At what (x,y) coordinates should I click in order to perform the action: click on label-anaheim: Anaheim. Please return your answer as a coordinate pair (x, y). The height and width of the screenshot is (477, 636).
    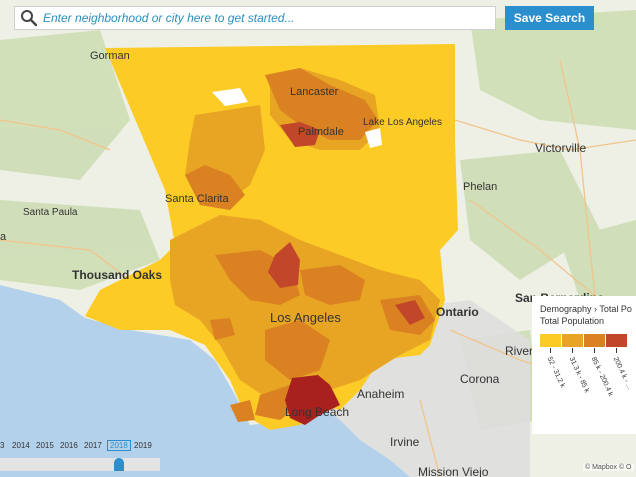
    Looking at the image, I should click on (380, 394).